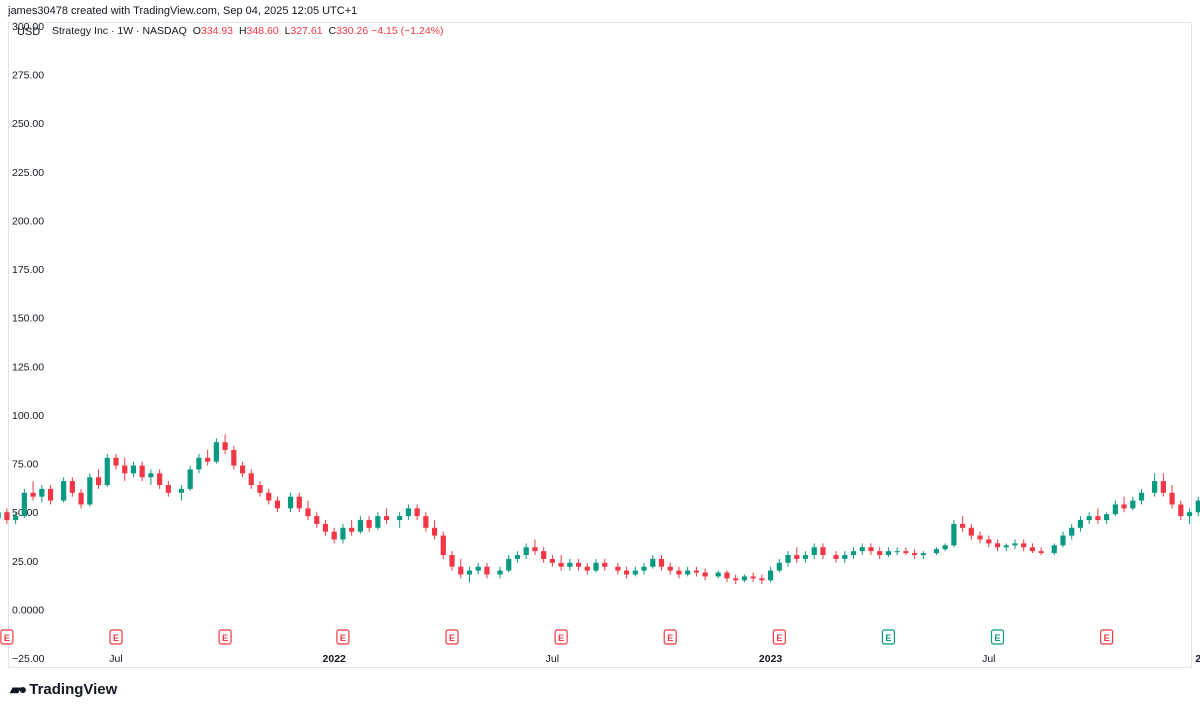 This screenshot has width=1200, height=711. What do you see at coordinates (28, 221) in the screenshot?
I see `y-tick-label: 200.00` at bounding box center [28, 221].